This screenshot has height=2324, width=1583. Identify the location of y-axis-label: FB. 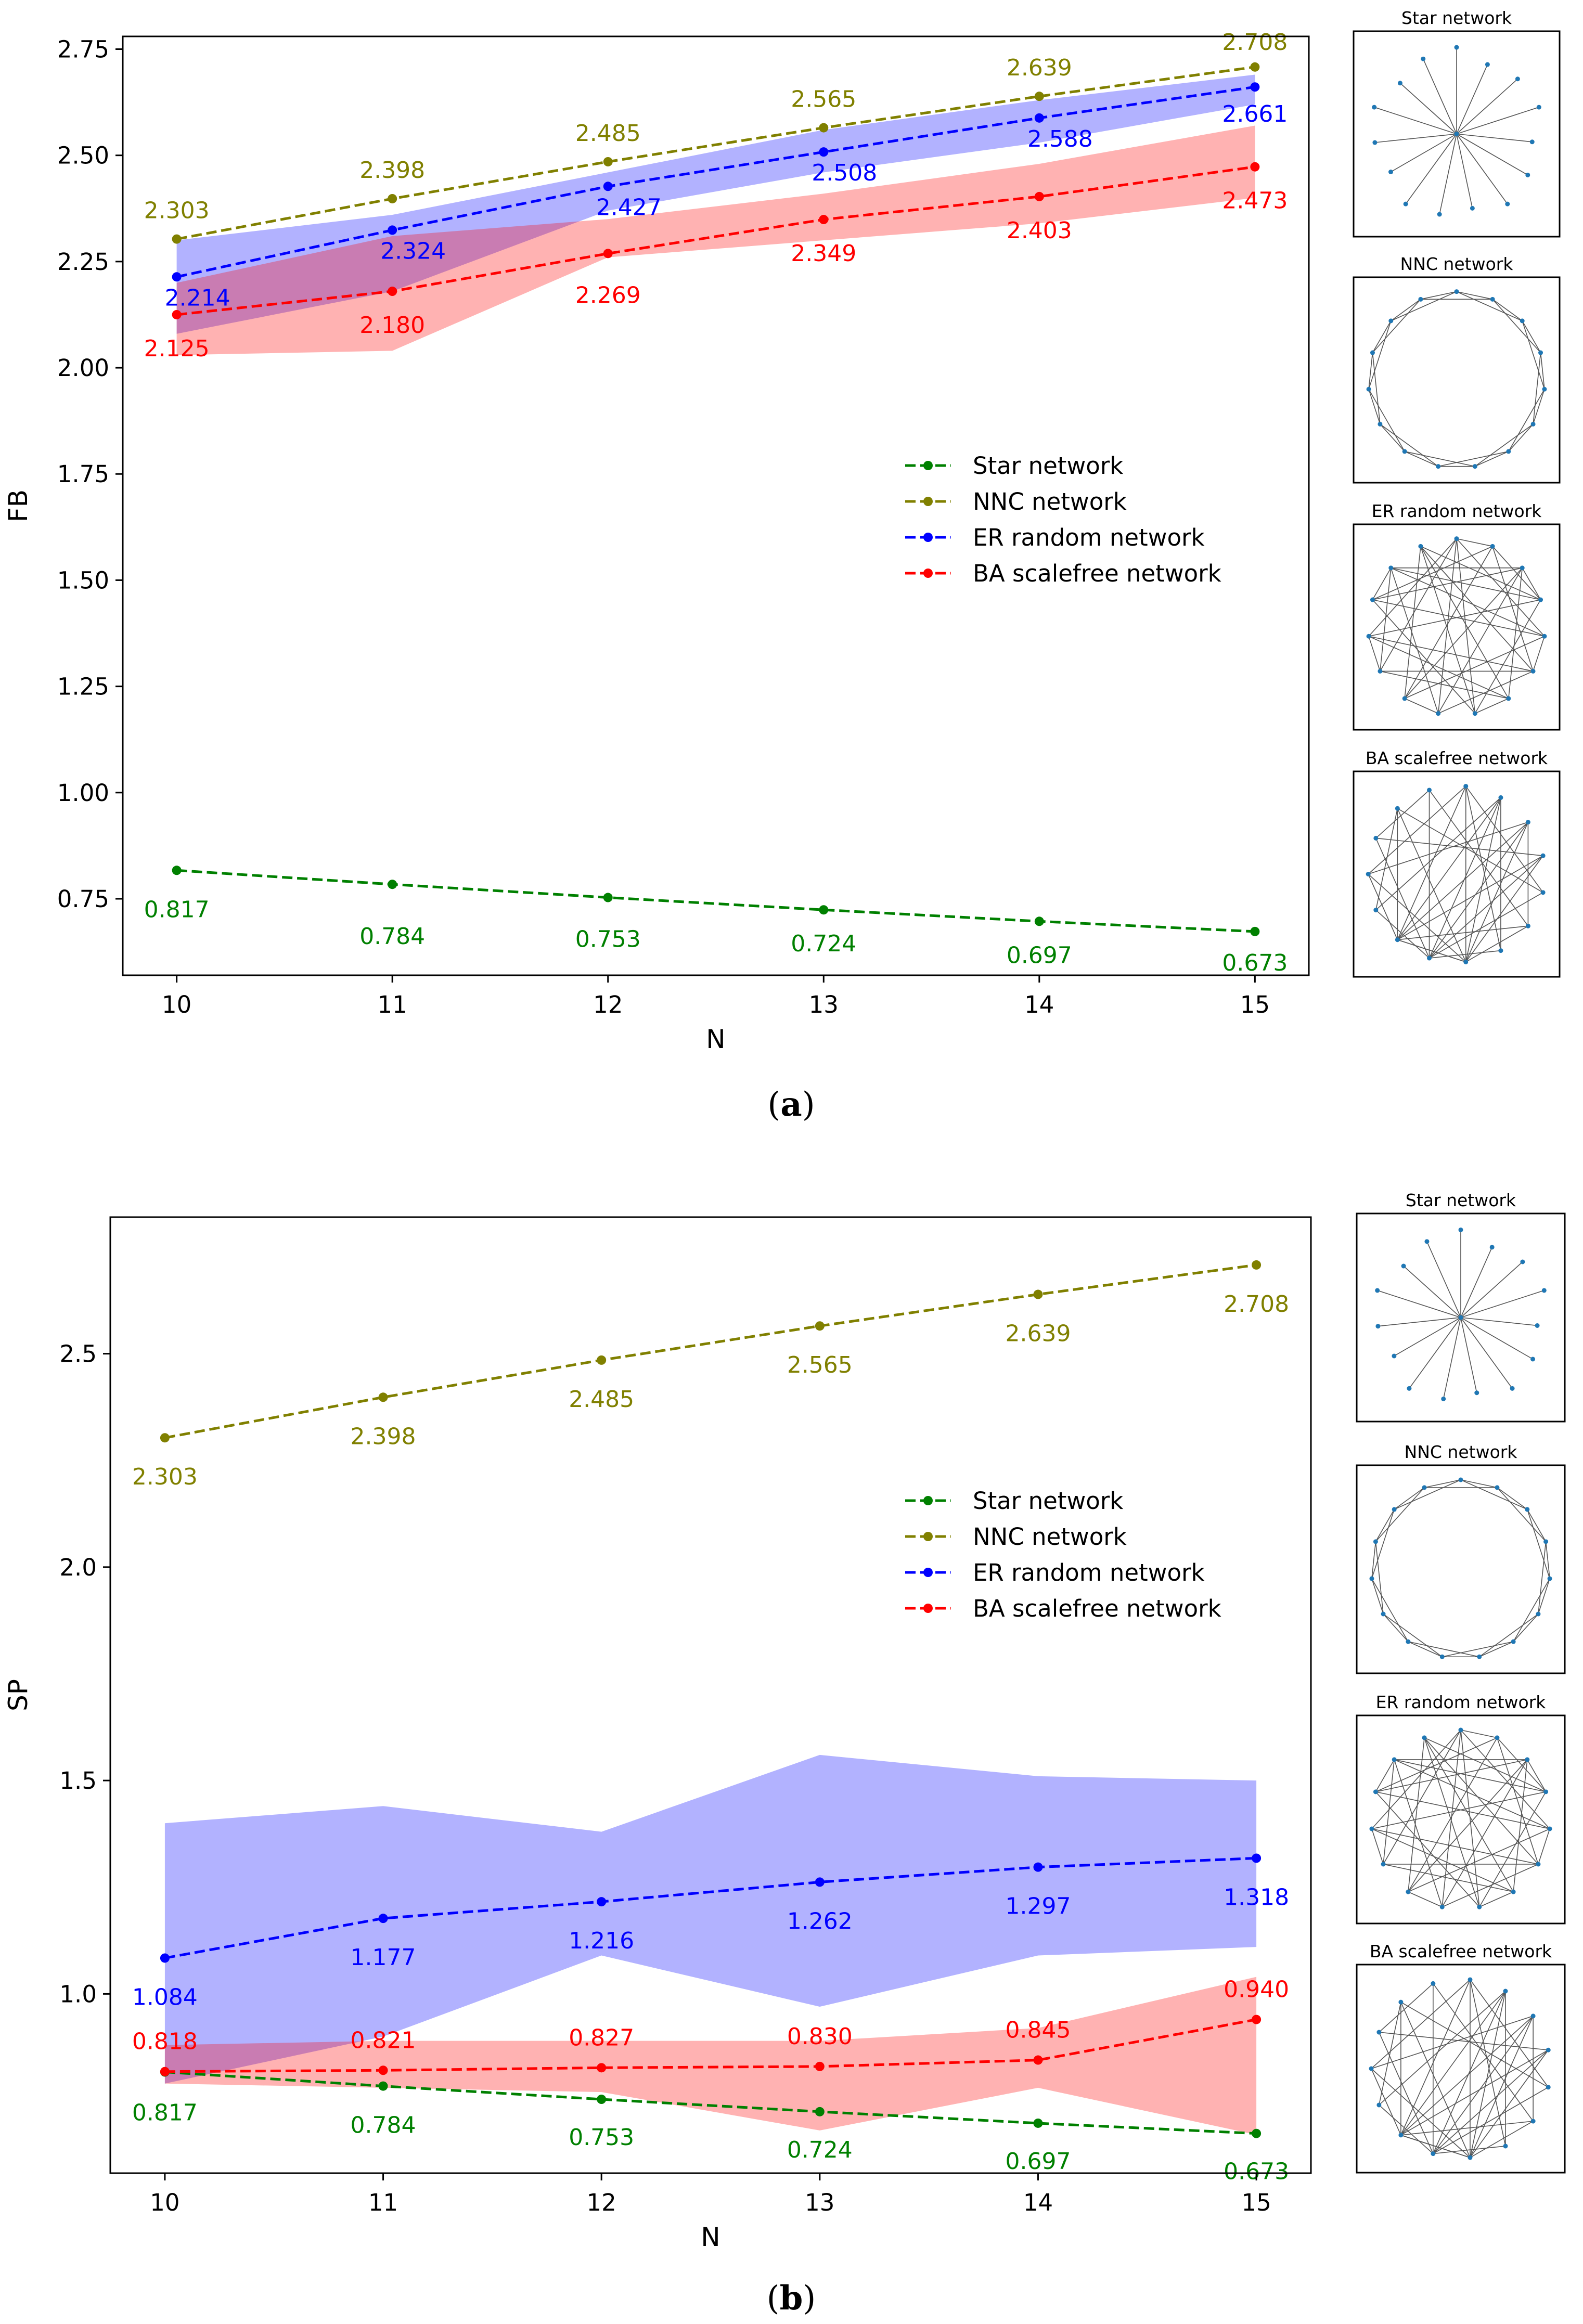
(18, 505).